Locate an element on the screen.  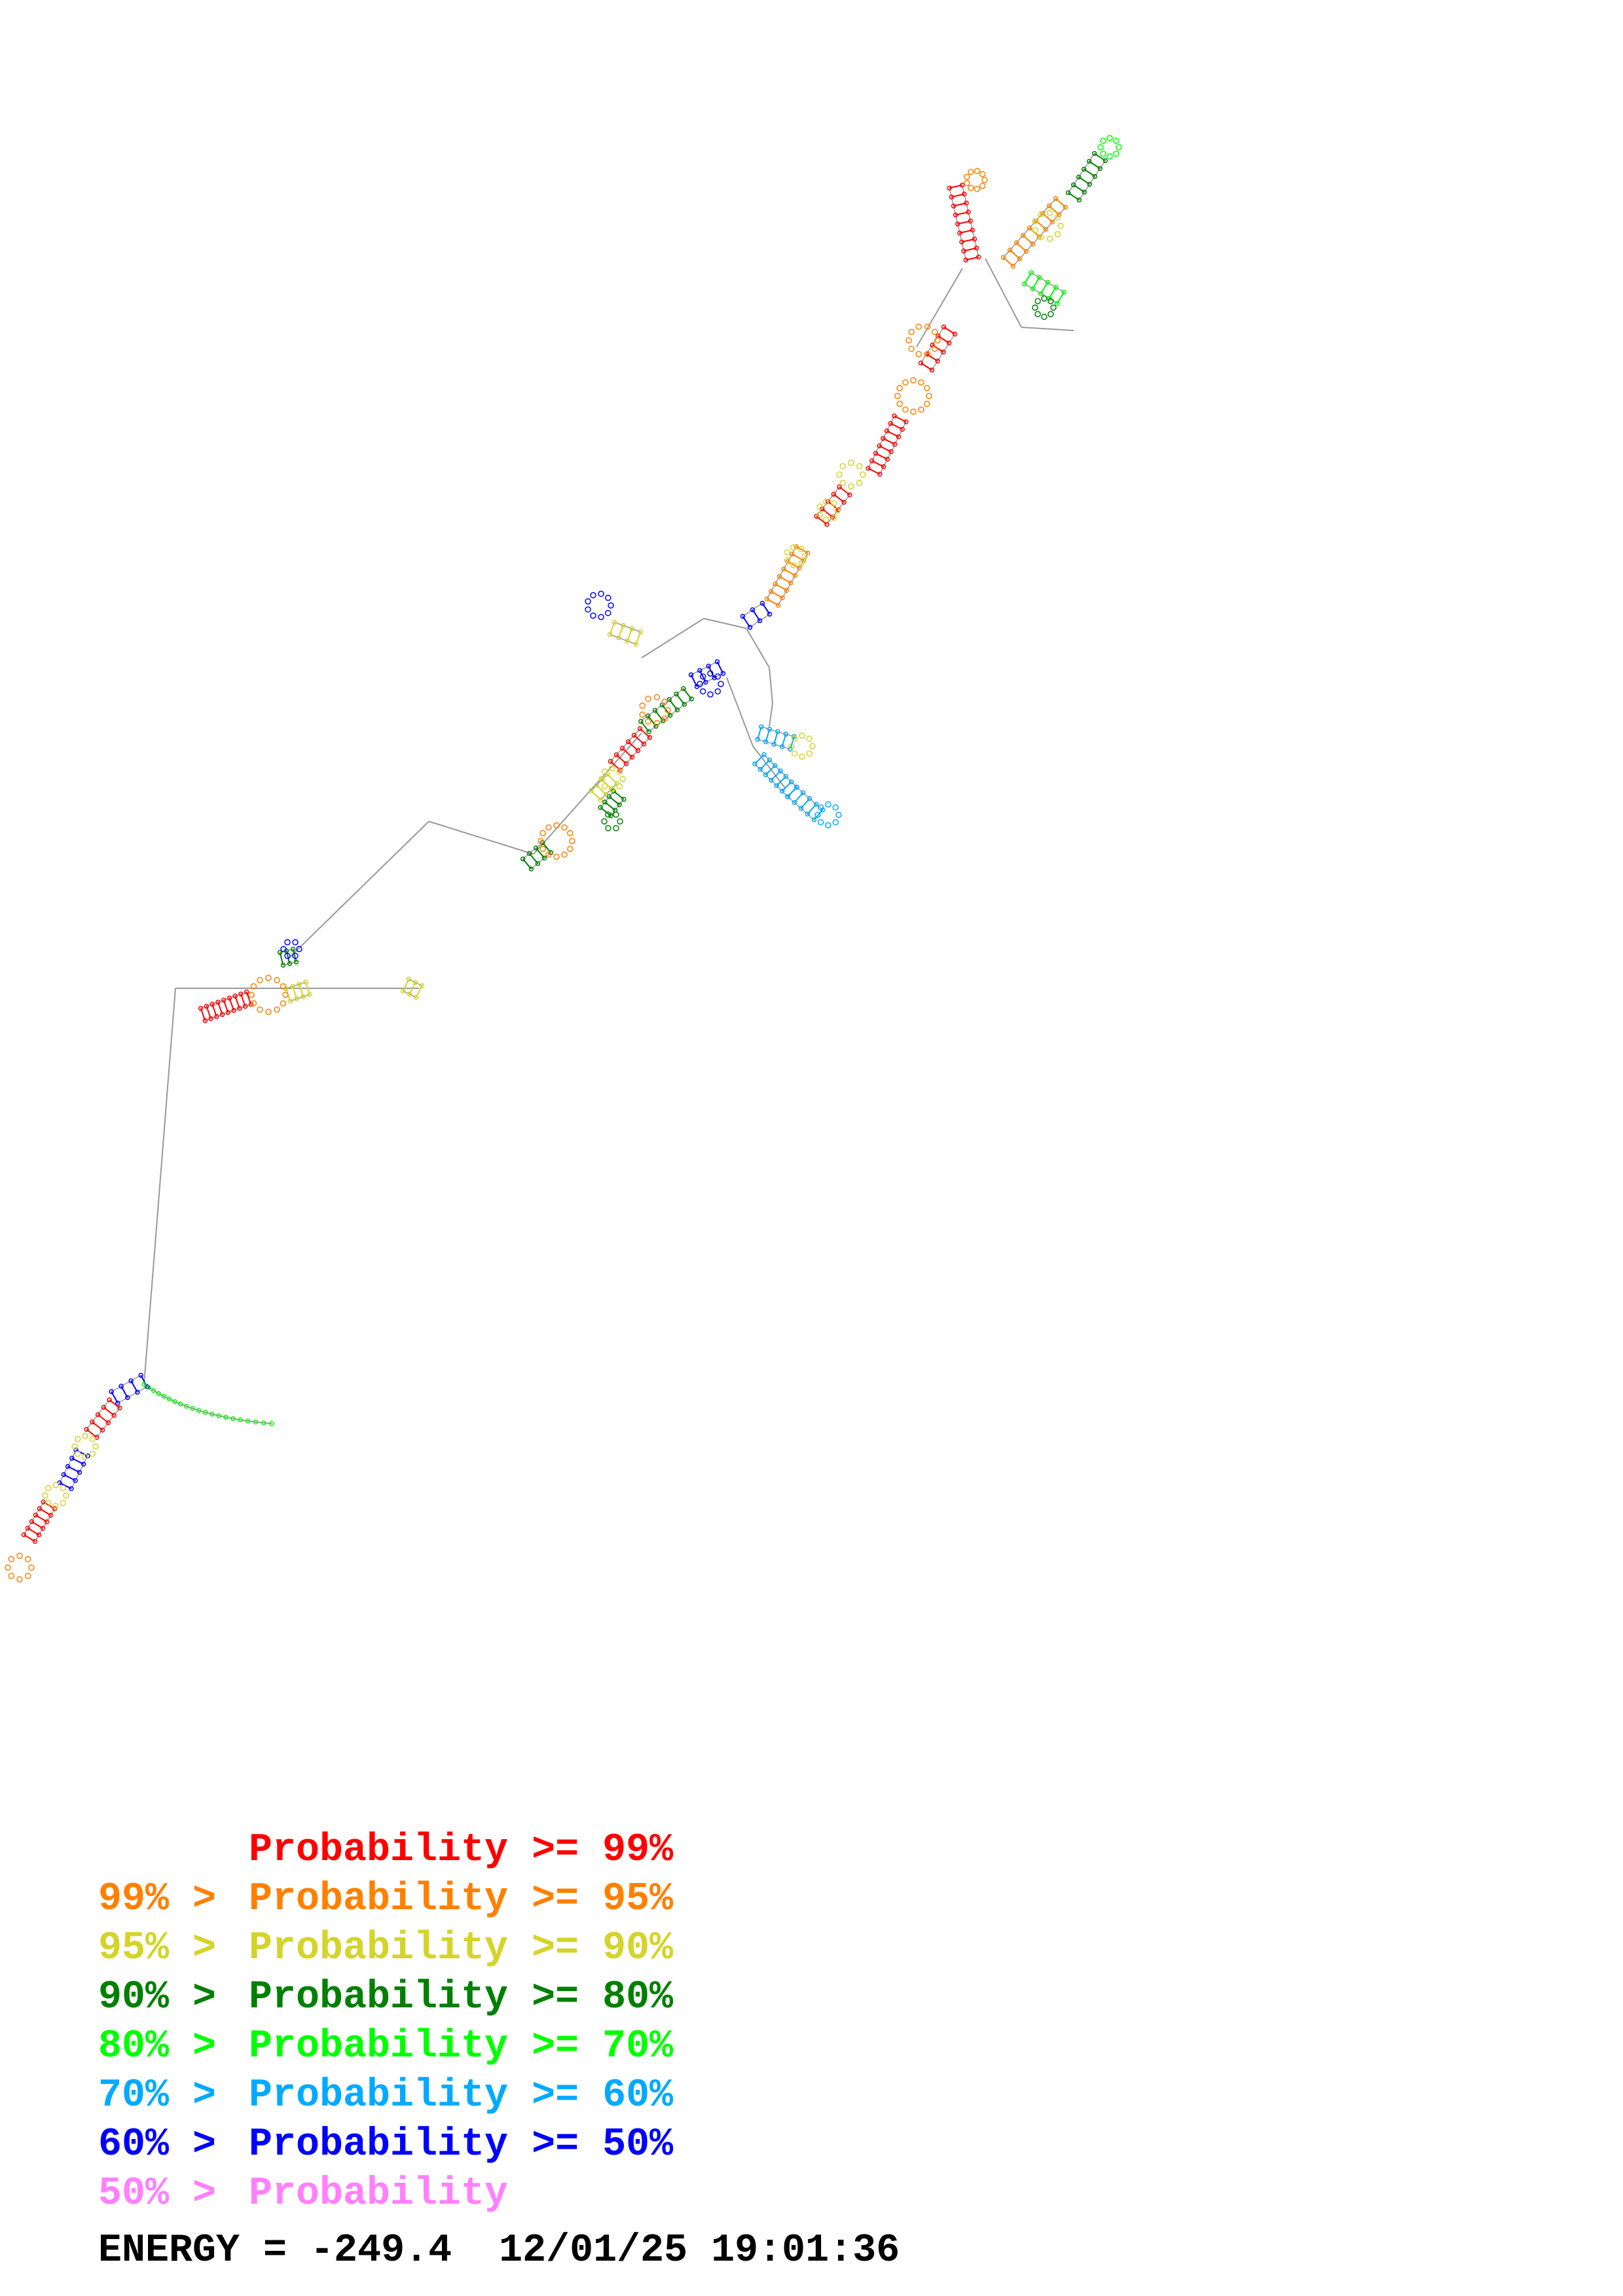
legend-row: 80% > Probability >= 70% is located at coordinates (385, 2047).